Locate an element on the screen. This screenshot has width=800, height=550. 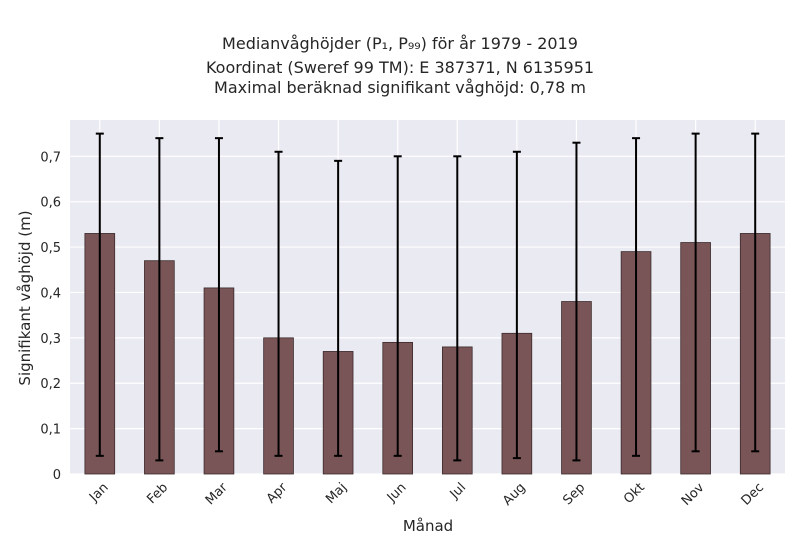
errorbar-okt is located at coordinates (636, 297).